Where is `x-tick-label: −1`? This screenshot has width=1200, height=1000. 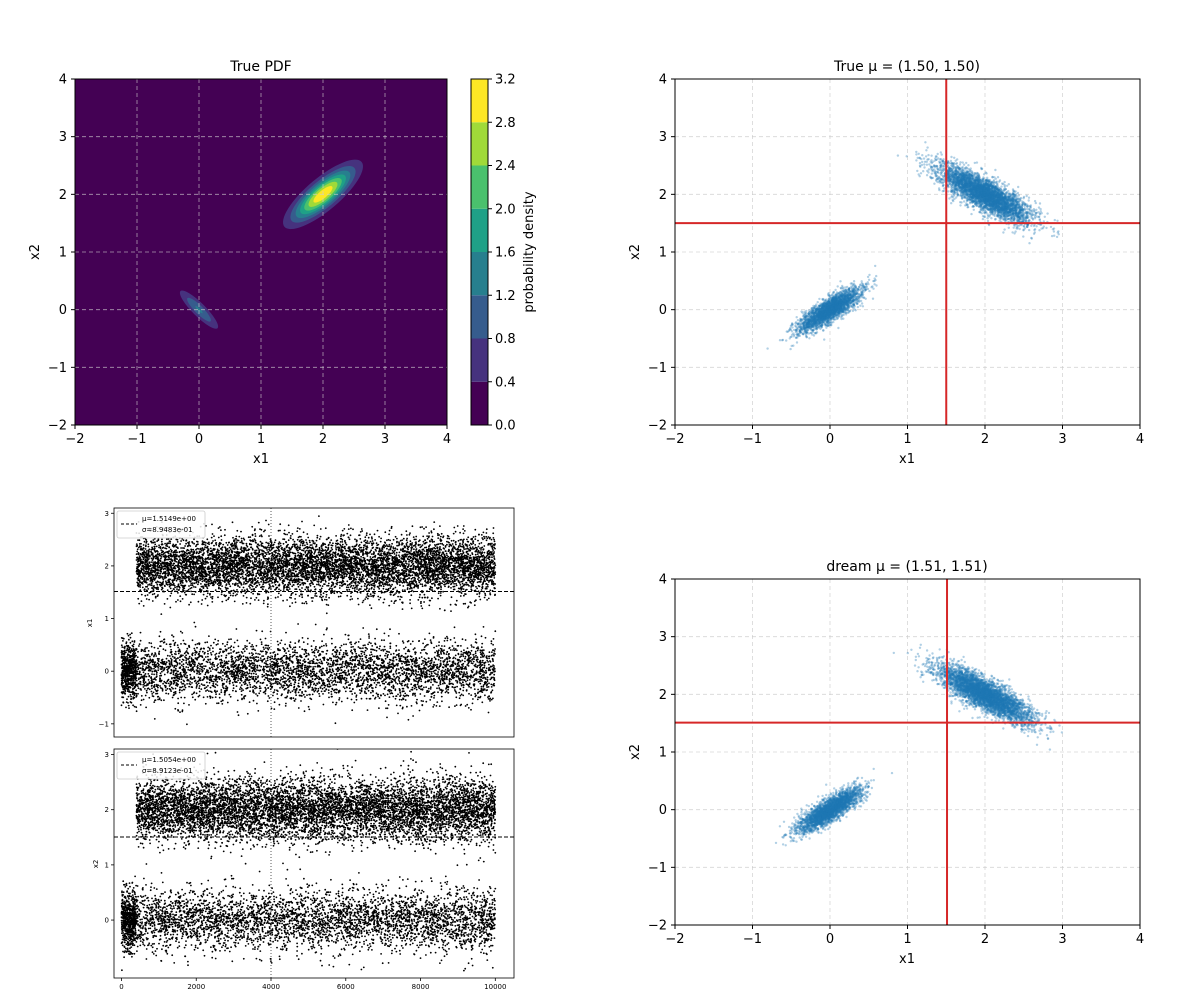 x-tick-label: −1 is located at coordinates (136, 439).